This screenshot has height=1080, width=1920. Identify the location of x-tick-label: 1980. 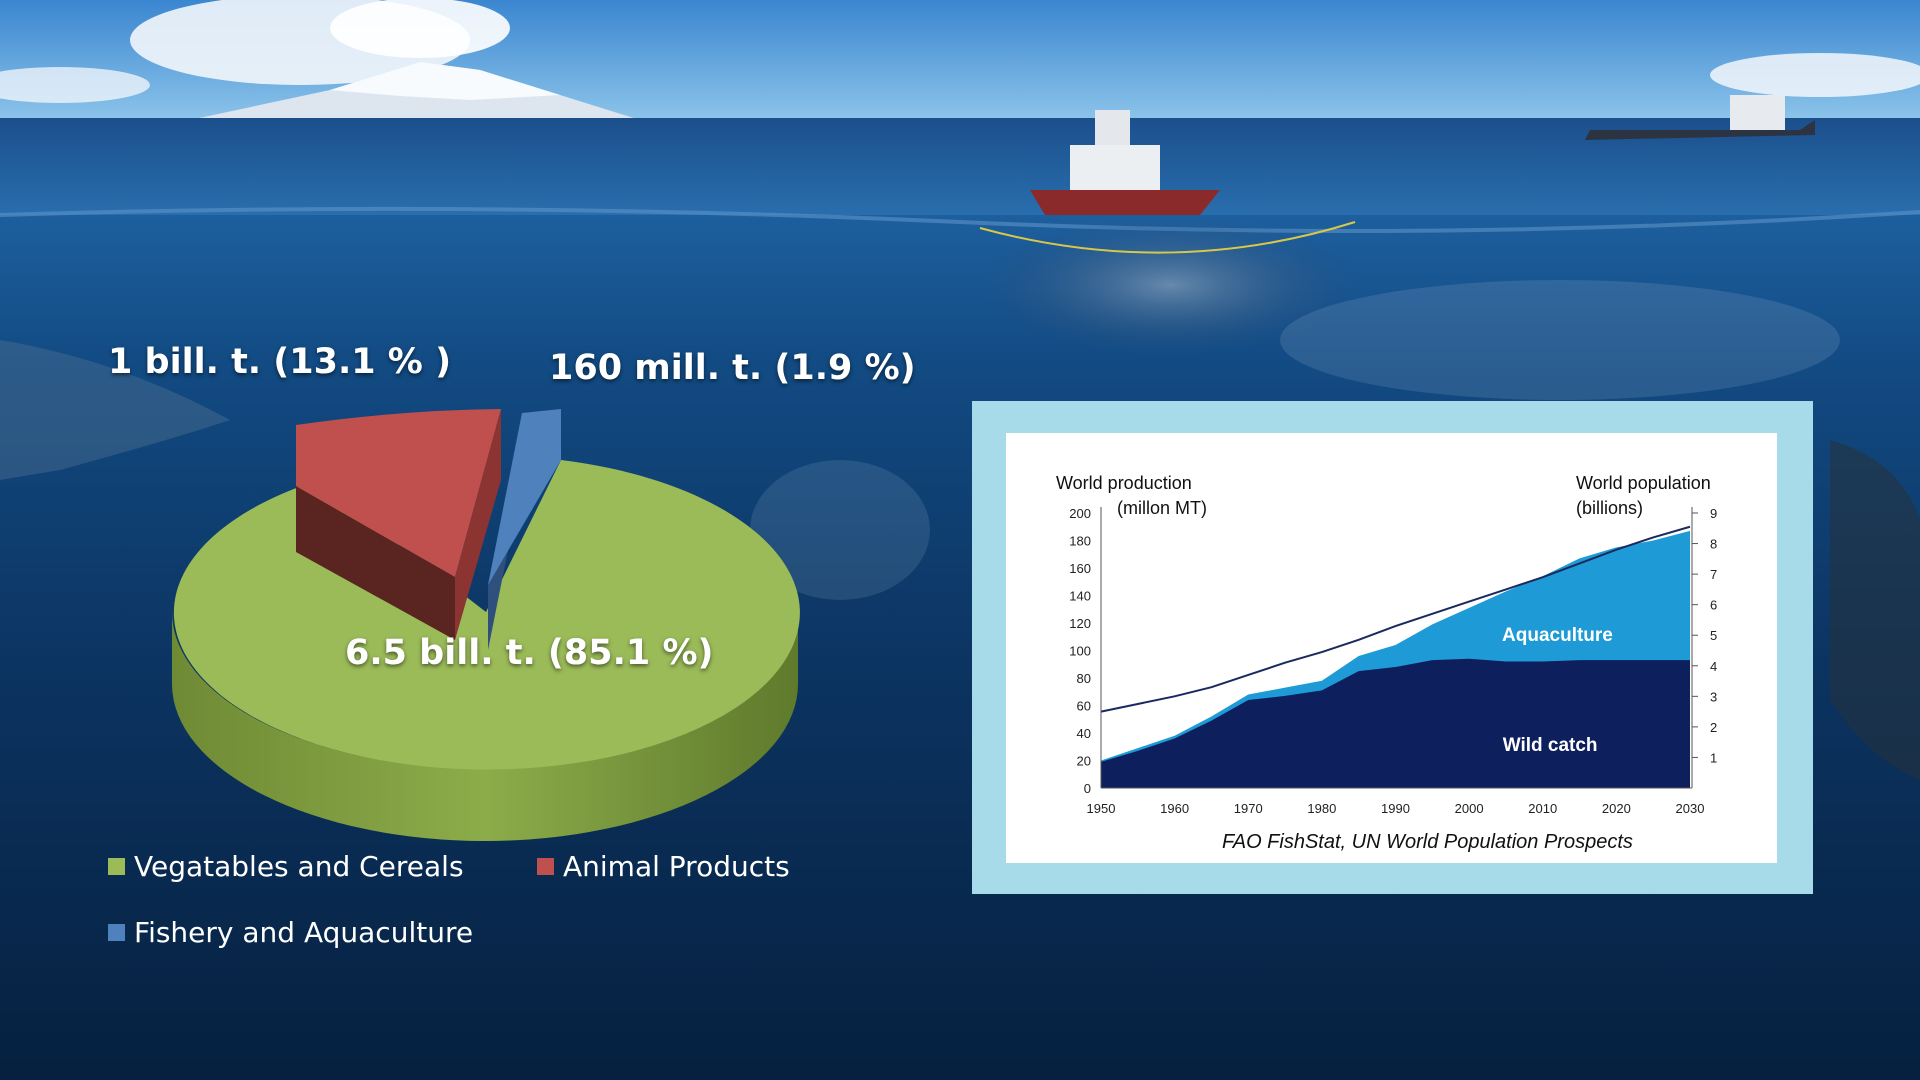
(1321, 808).